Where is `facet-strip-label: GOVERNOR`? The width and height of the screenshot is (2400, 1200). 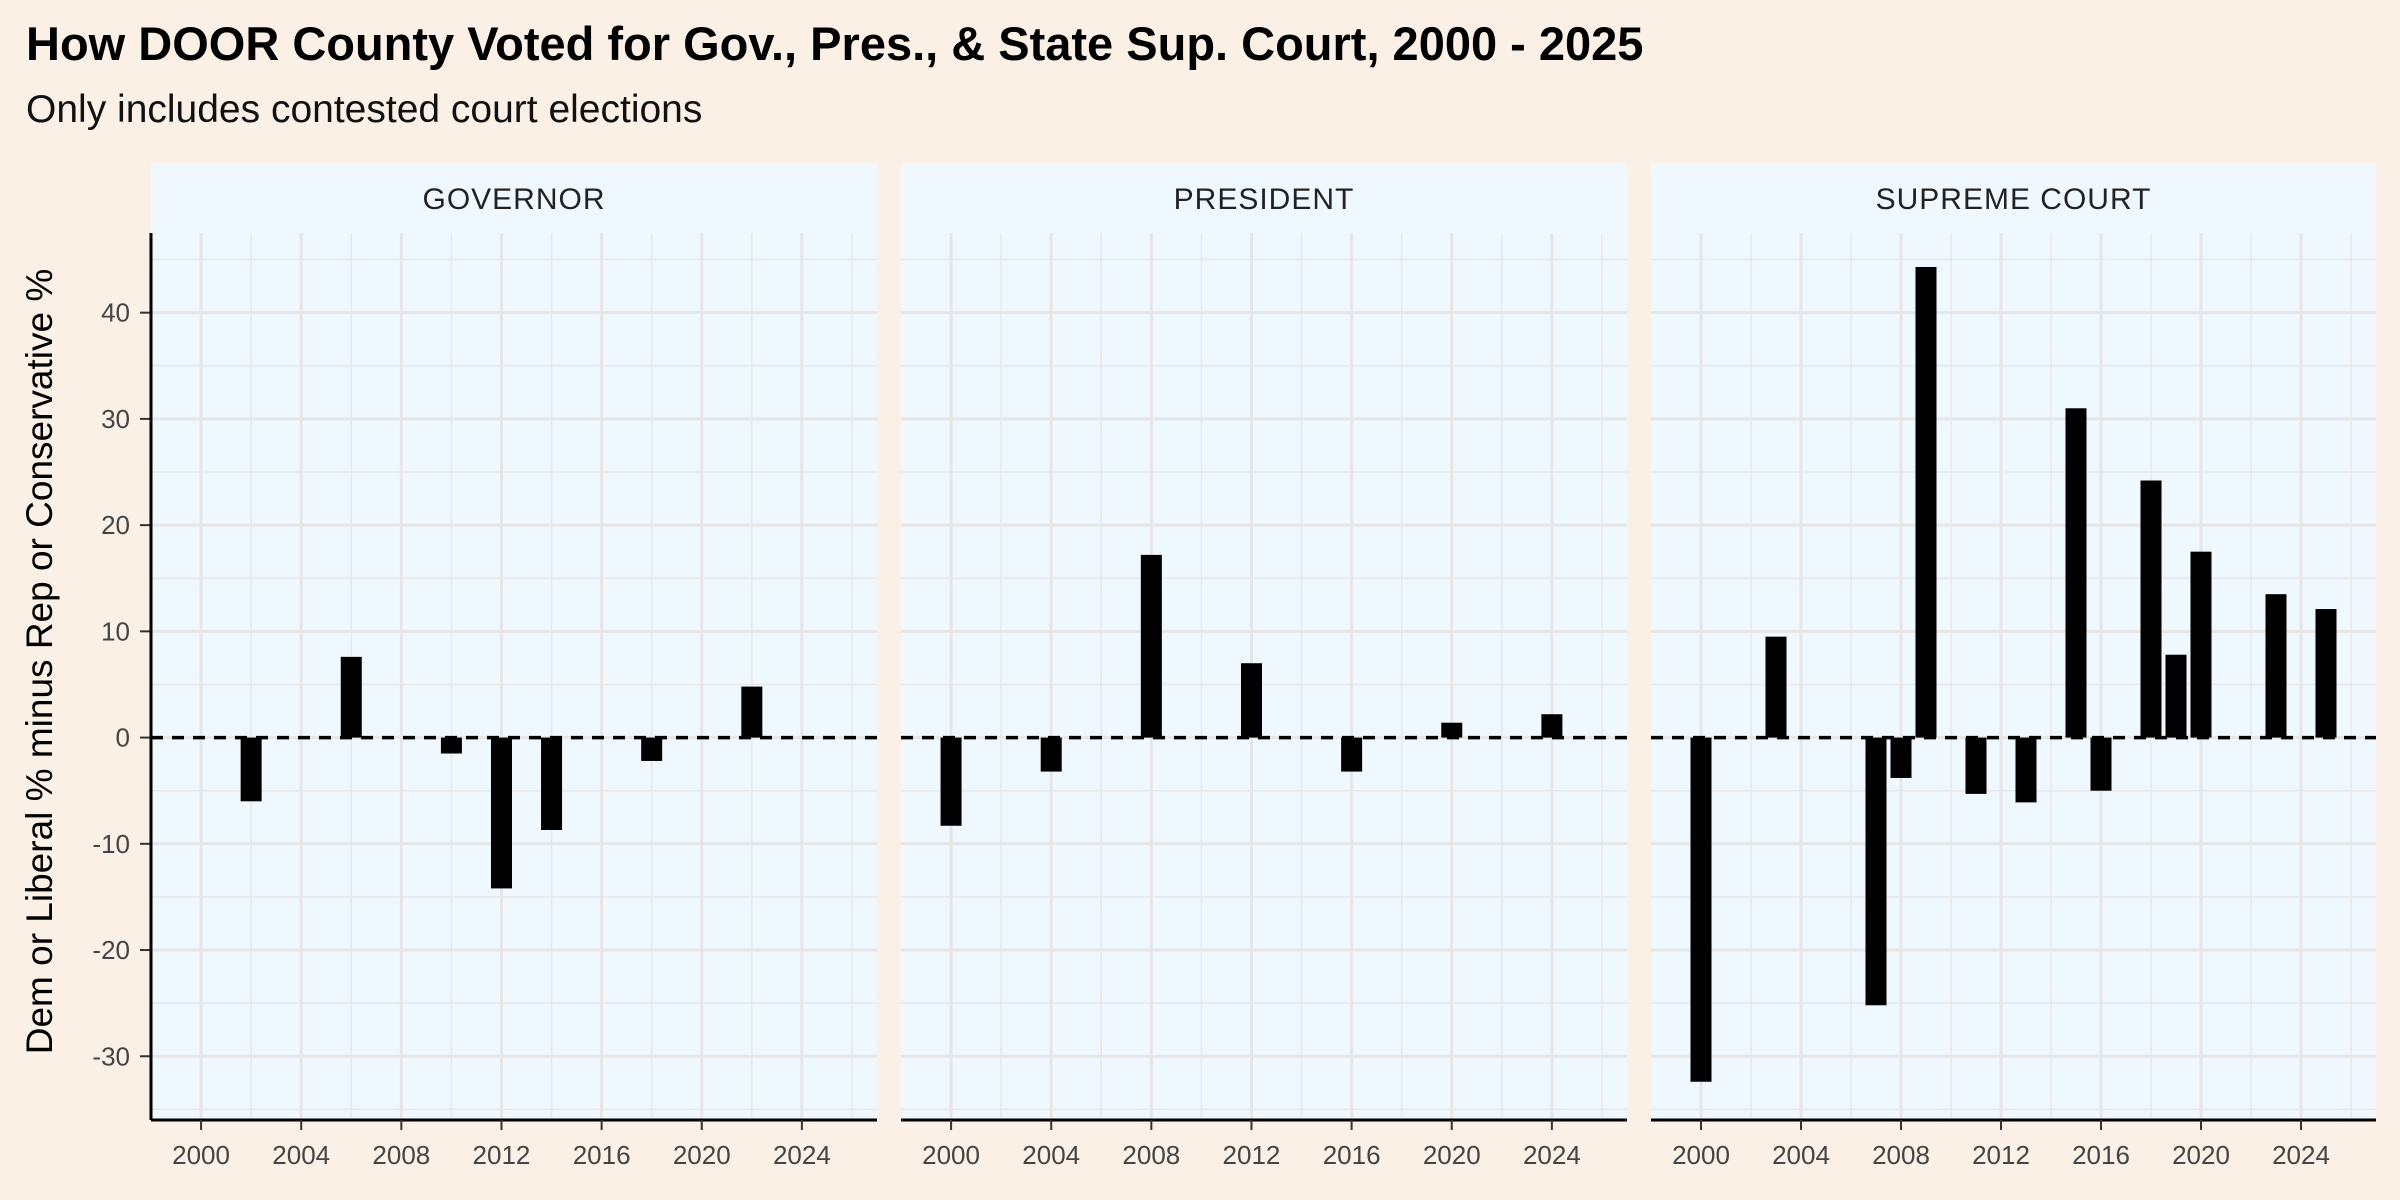
facet-strip-label: GOVERNOR is located at coordinates (513, 199).